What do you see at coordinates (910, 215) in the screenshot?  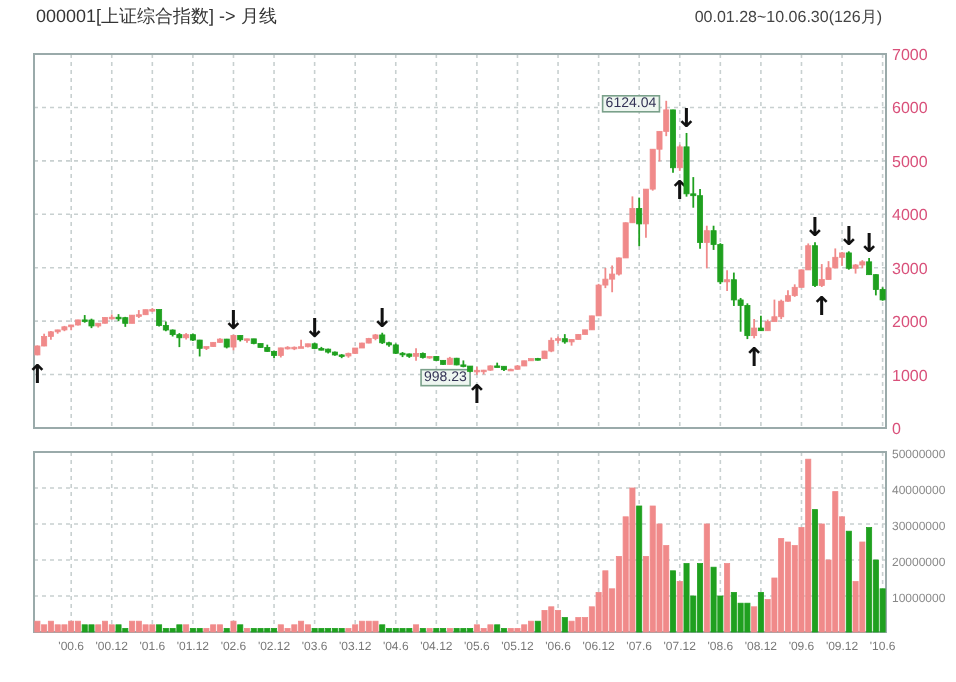 I see `y-tick-label: 4000` at bounding box center [910, 215].